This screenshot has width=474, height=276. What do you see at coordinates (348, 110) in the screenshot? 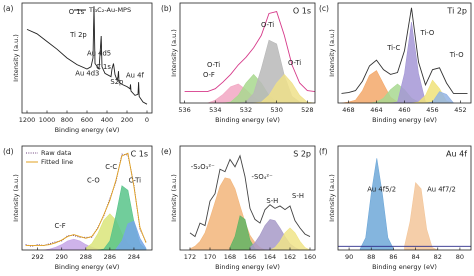
I see `x-tick-label: 468` at bounding box center [348, 110].